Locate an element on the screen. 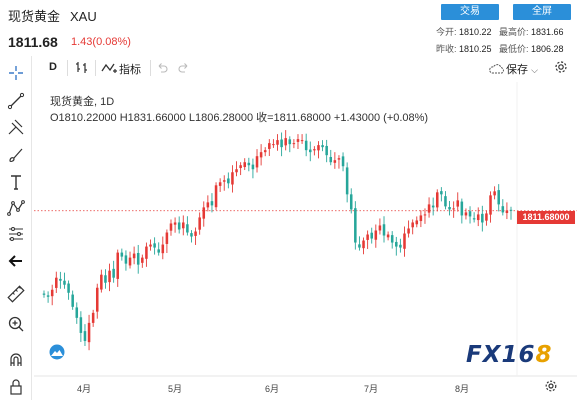 Image resolution: width=577 pixels, height=400 pixels. indicators-button: 指标 is located at coordinates (121, 69).